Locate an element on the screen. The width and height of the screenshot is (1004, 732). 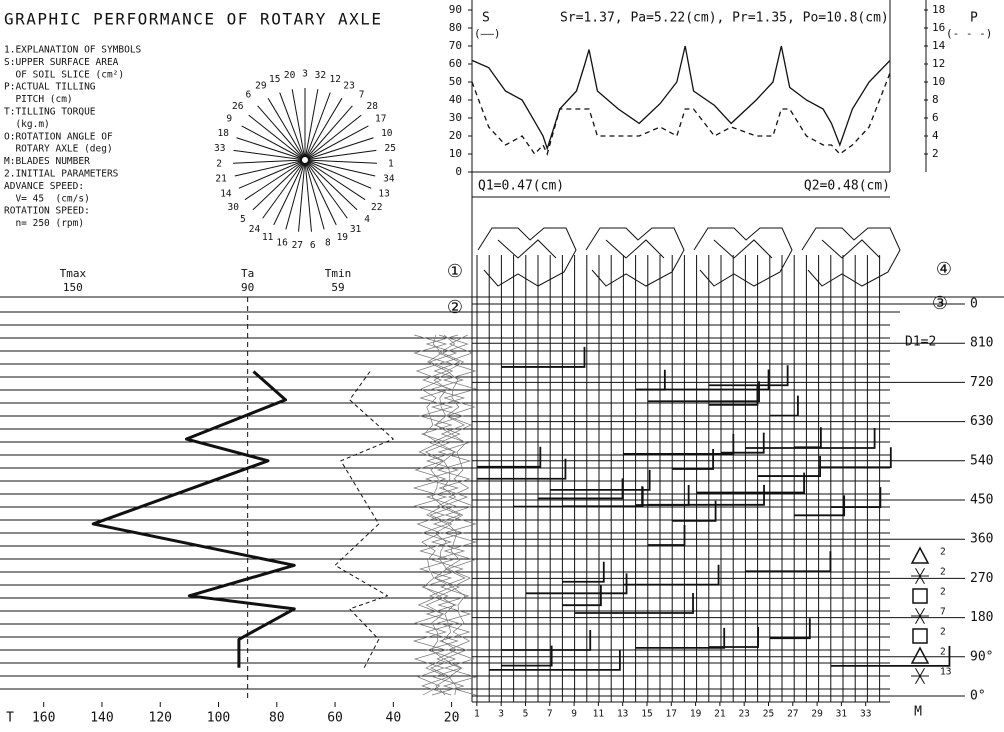
y-tick-label: 720 is located at coordinates (981, 382).